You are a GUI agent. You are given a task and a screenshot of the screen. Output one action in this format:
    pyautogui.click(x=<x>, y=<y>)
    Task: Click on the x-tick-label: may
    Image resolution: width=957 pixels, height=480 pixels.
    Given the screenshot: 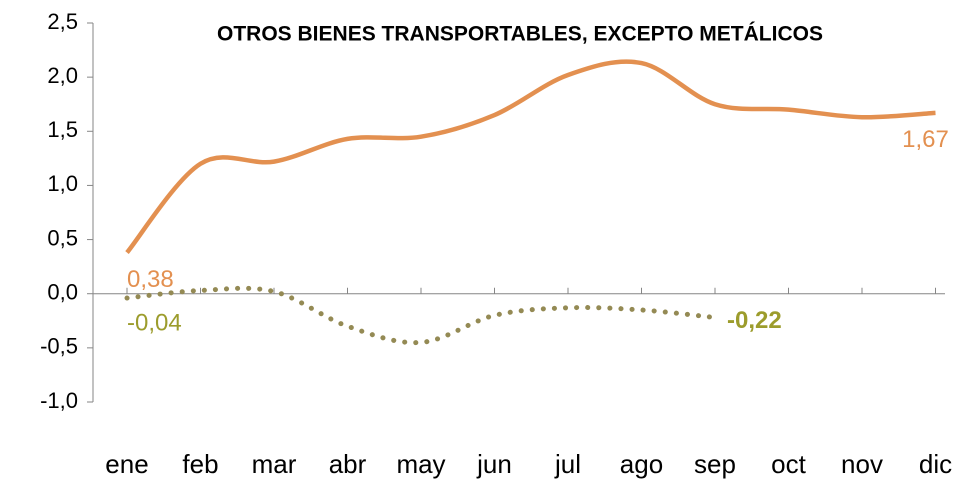 What is the action you would take?
    pyautogui.click(x=420, y=464)
    